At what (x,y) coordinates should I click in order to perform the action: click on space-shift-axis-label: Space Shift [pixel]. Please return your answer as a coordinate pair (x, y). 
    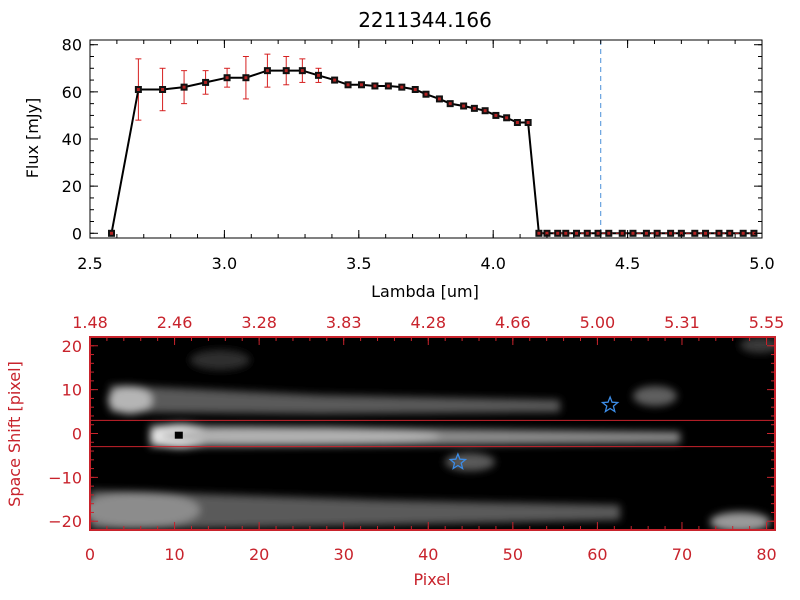
    Looking at the image, I should click on (14, 434).